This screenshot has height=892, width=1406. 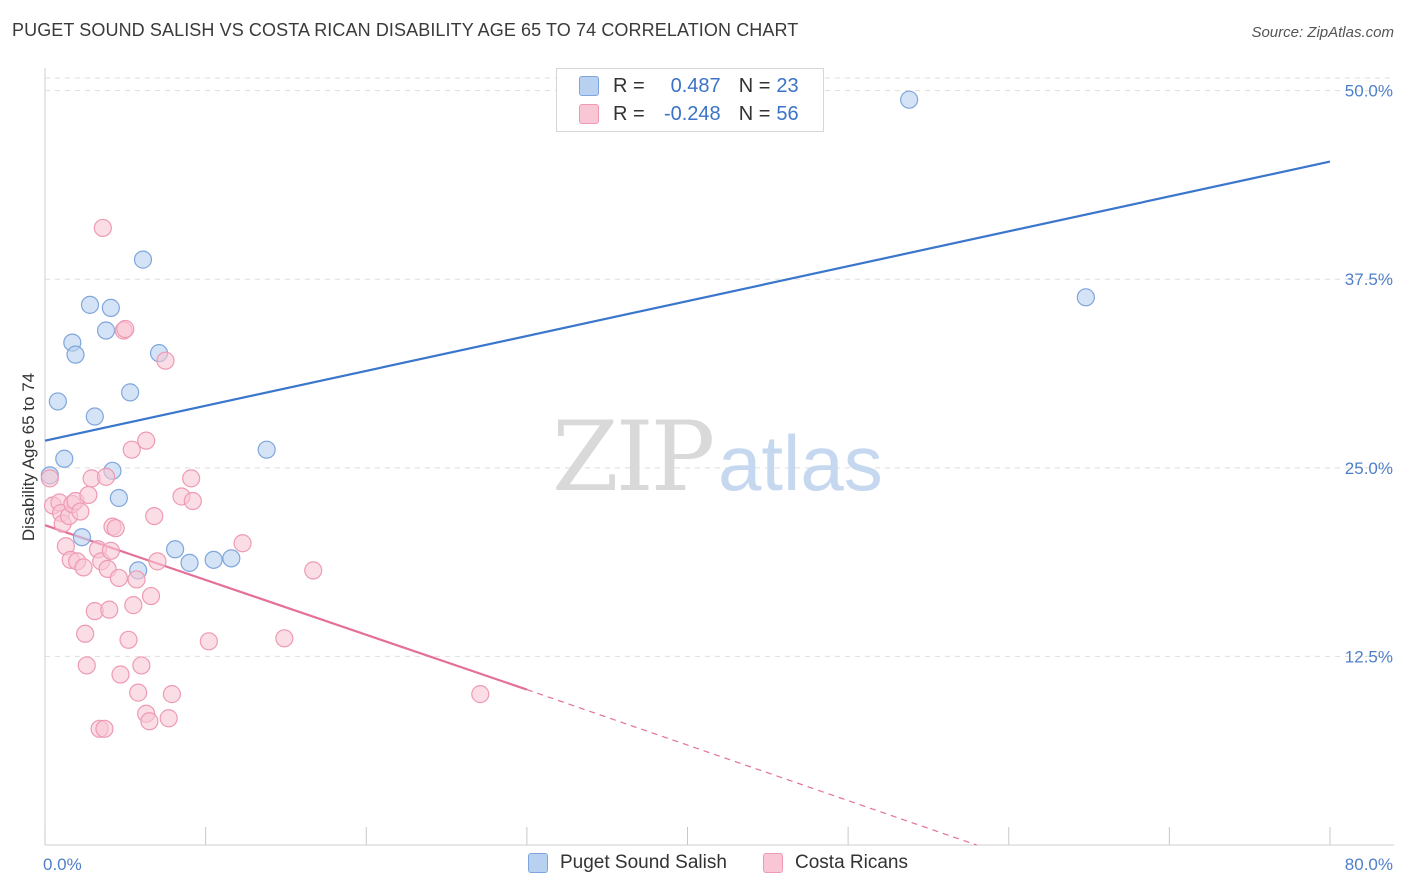 What do you see at coordinates (800, 463) in the screenshot?
I see `watermark-atlas: atlas` at bounding box center [800, 463].